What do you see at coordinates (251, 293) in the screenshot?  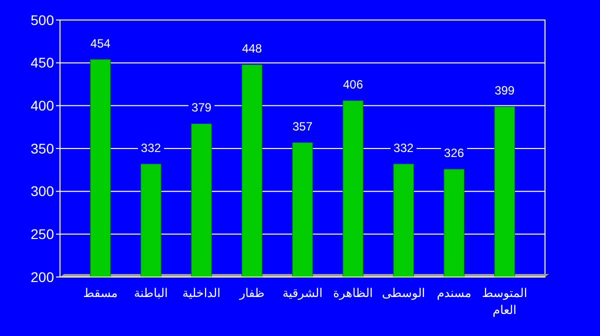 I see `x-tick-label: ظفار` at bounding box center [251, 293].